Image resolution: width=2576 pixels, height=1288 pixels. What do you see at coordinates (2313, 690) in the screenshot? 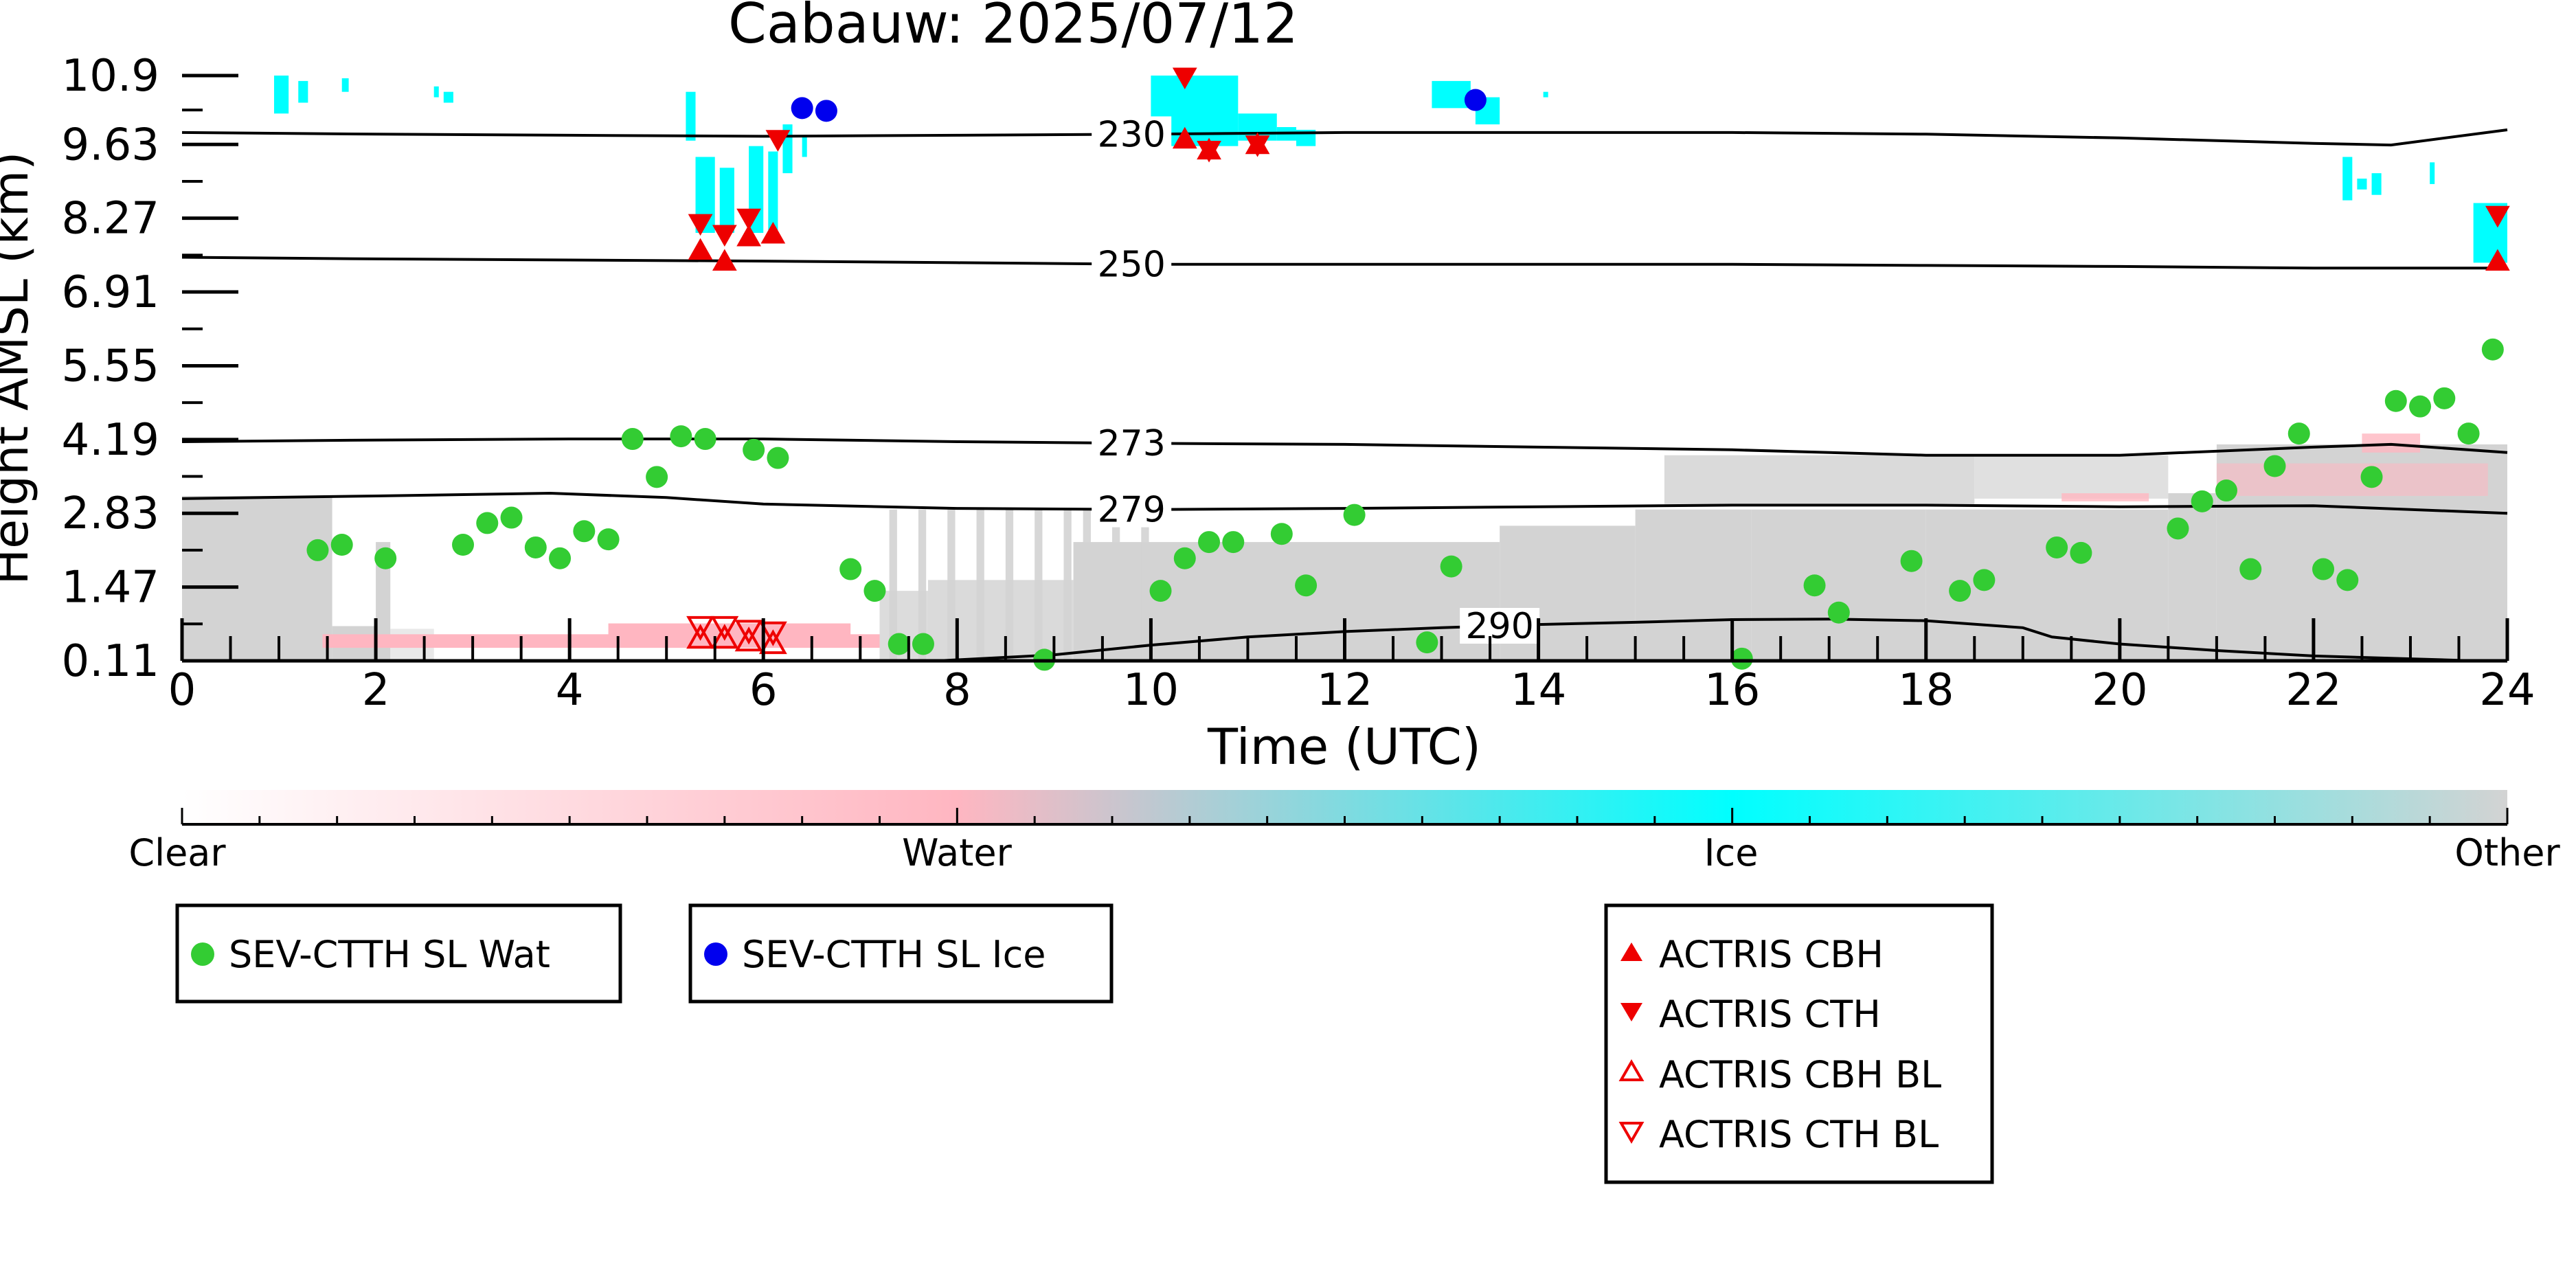
I see `x-tick-label: 22` at bounding box center [2313, 690].